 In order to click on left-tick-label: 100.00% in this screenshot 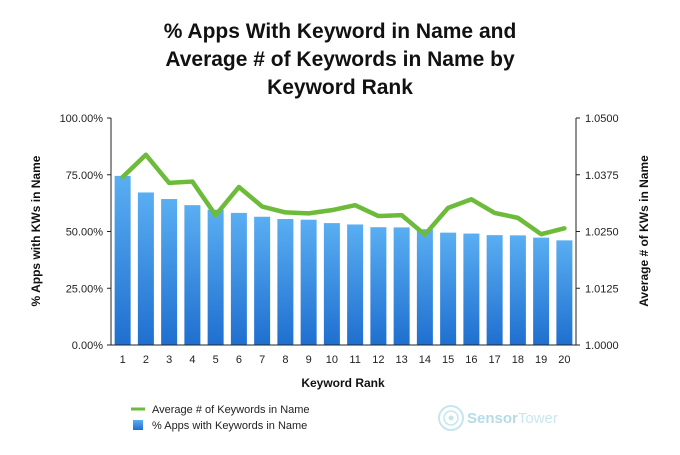, I will do `click(82, 119)`.